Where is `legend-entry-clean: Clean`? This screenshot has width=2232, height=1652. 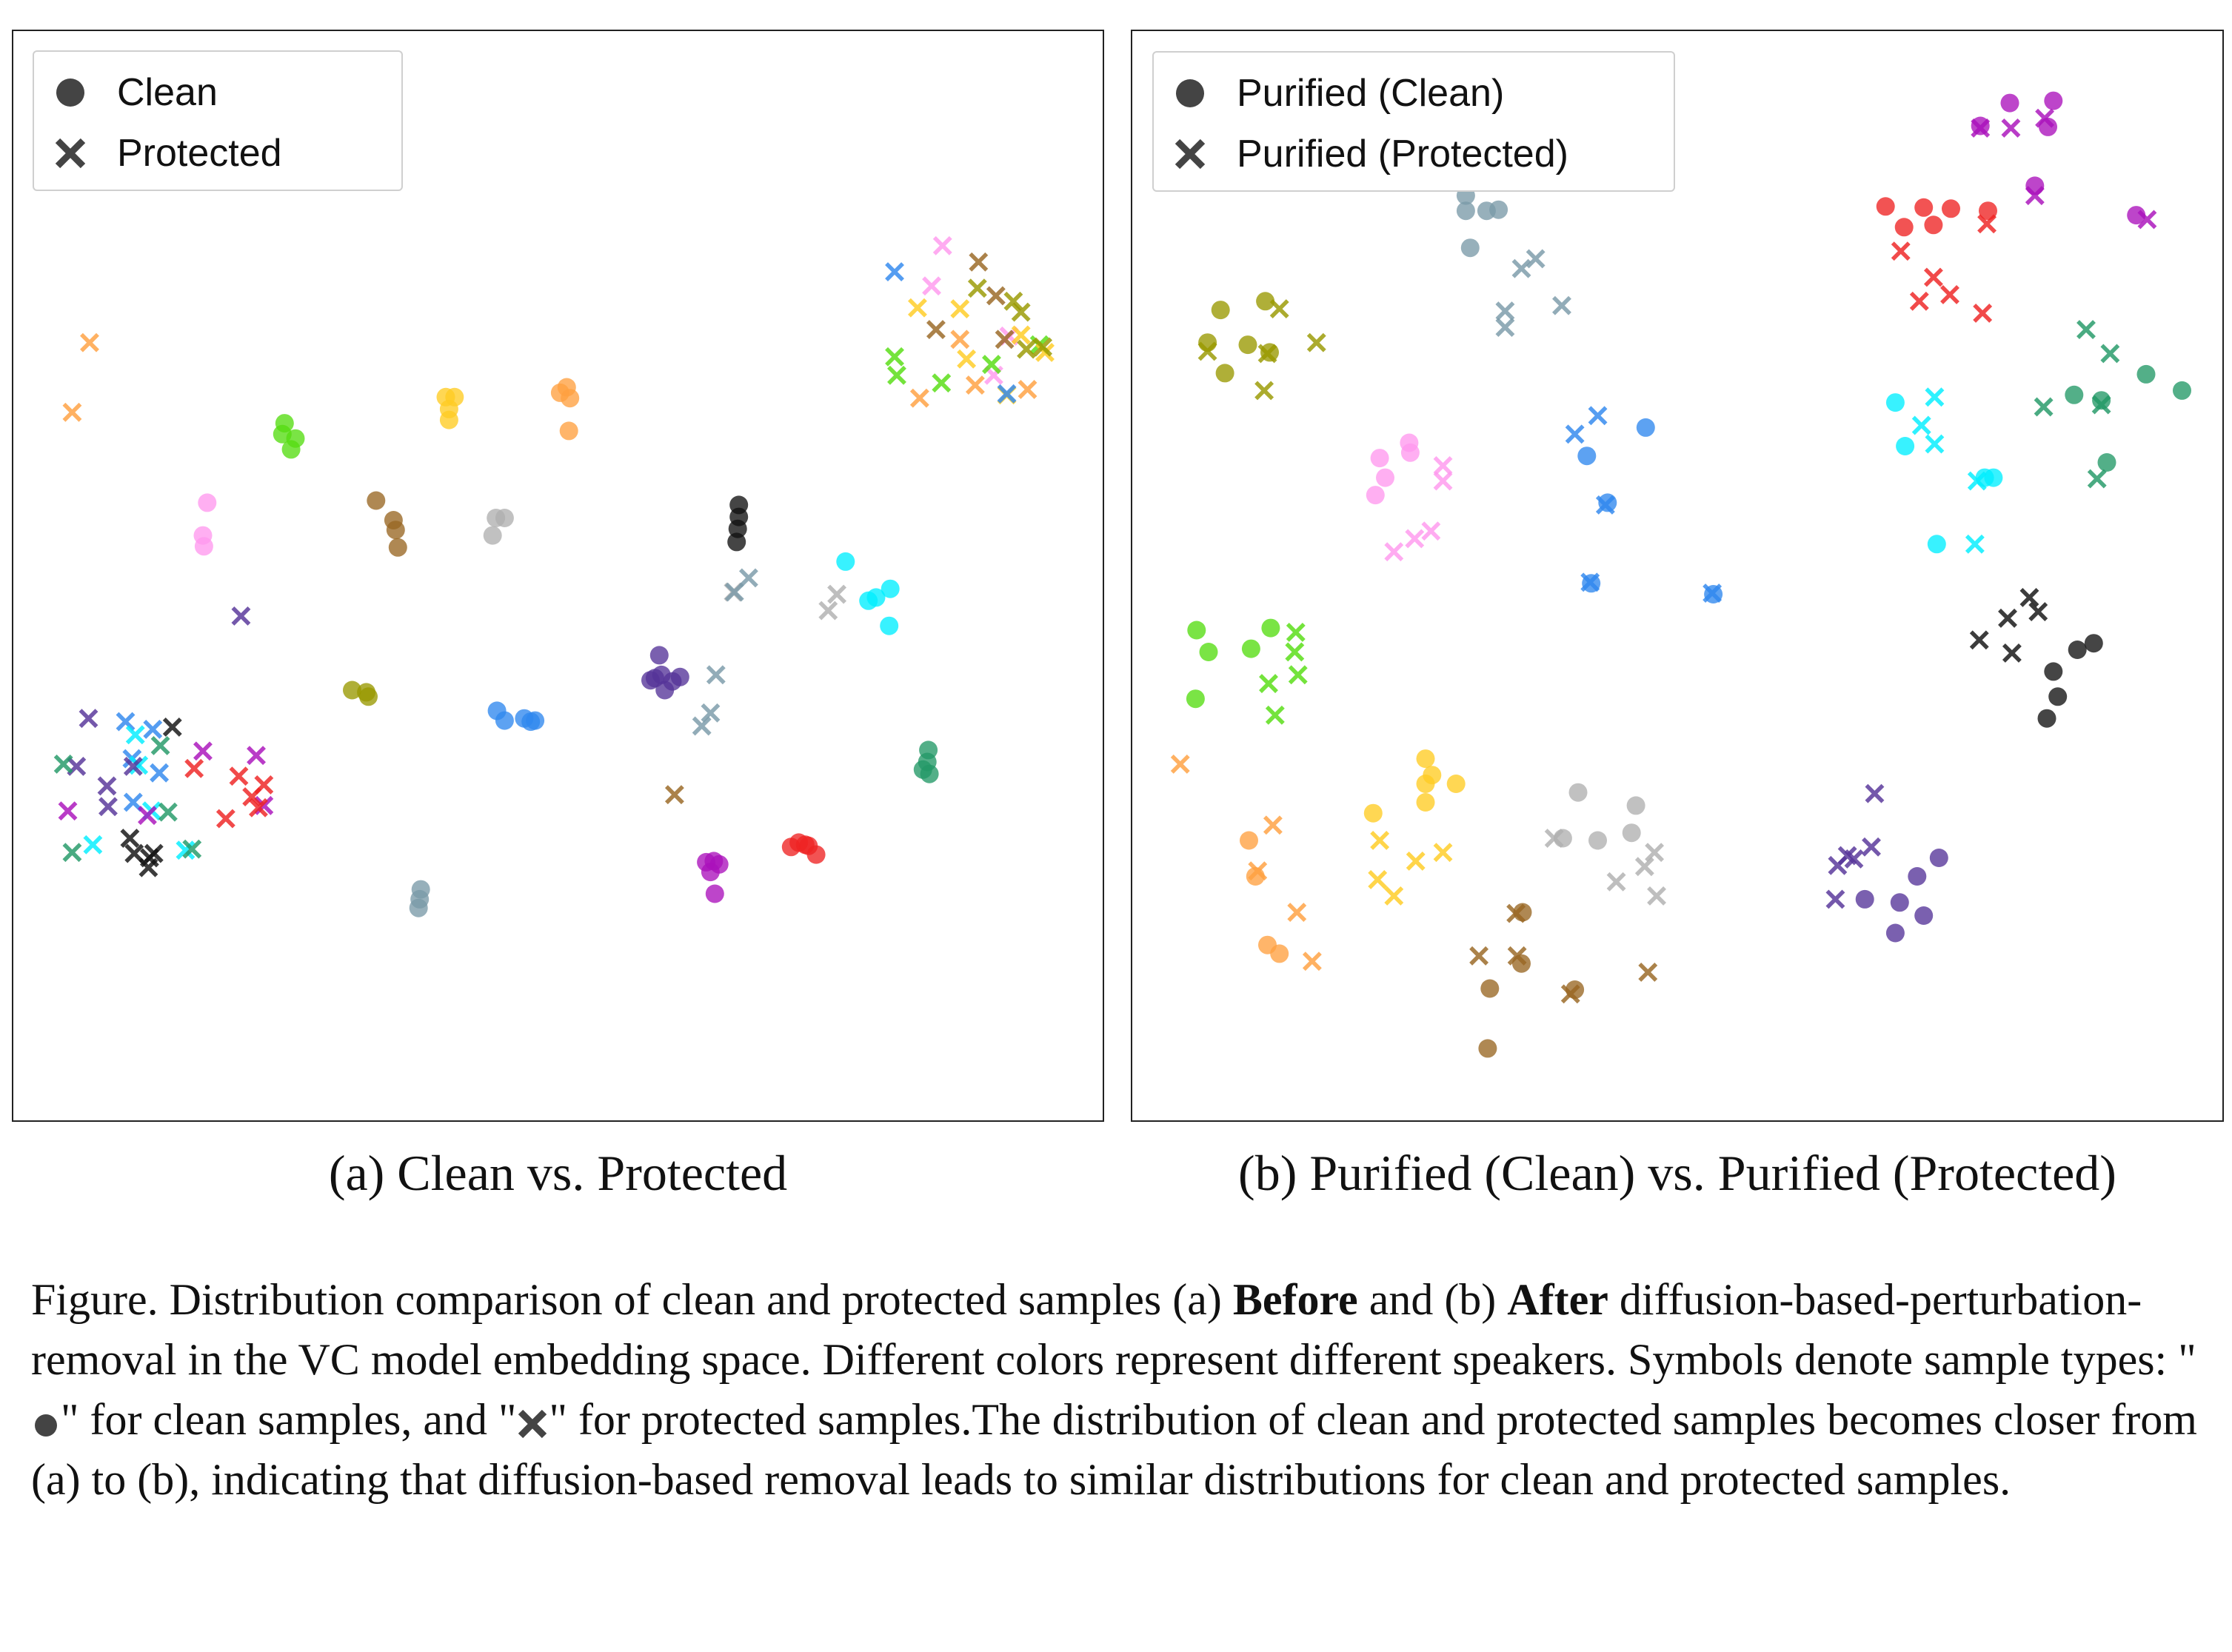
legend-entry-clean: Clean is located at coordinates (217, 92).